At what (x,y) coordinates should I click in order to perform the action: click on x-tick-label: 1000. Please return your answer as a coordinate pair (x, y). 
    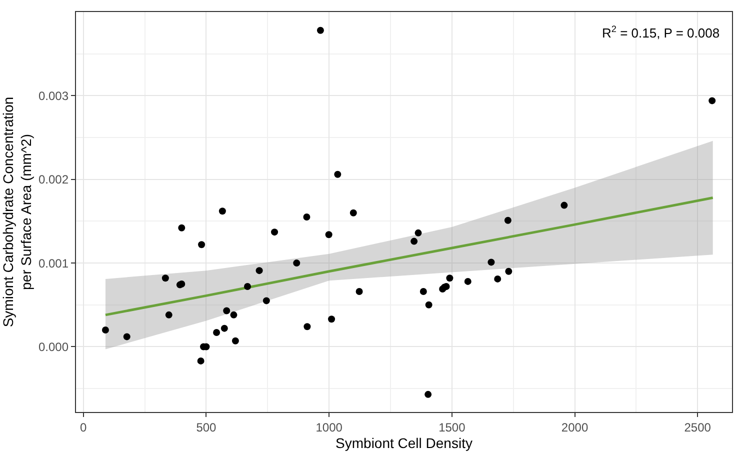
    Looking at the image, I should click on (329, 427).